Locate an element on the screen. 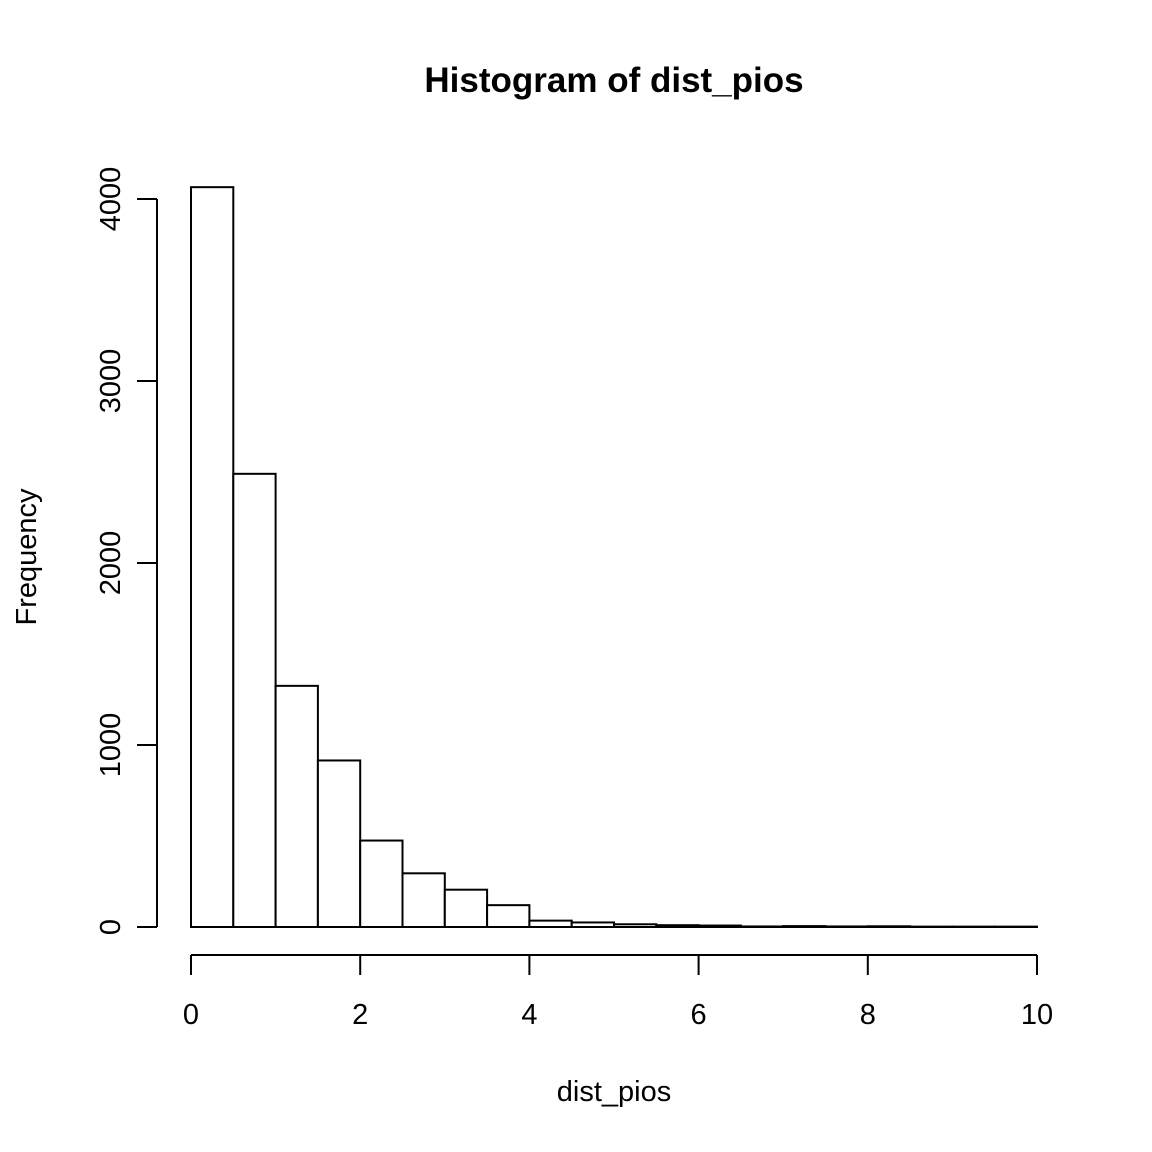 The height and width of the screenshot is (1152, 1152). x-axis: 0 2 4 6 8 10 is located at coordinates (618, 992).